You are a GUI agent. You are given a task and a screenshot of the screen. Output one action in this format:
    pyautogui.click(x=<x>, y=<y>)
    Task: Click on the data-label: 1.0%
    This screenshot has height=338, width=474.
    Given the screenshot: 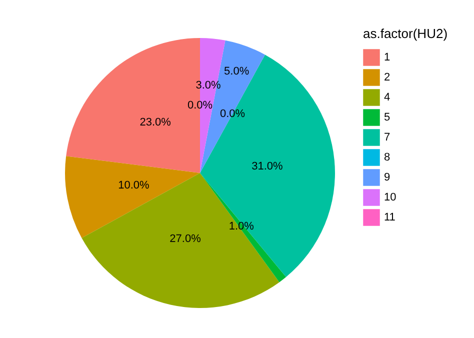 What is the action you would take?
    pyautogui.click(x=241, y=226)
    